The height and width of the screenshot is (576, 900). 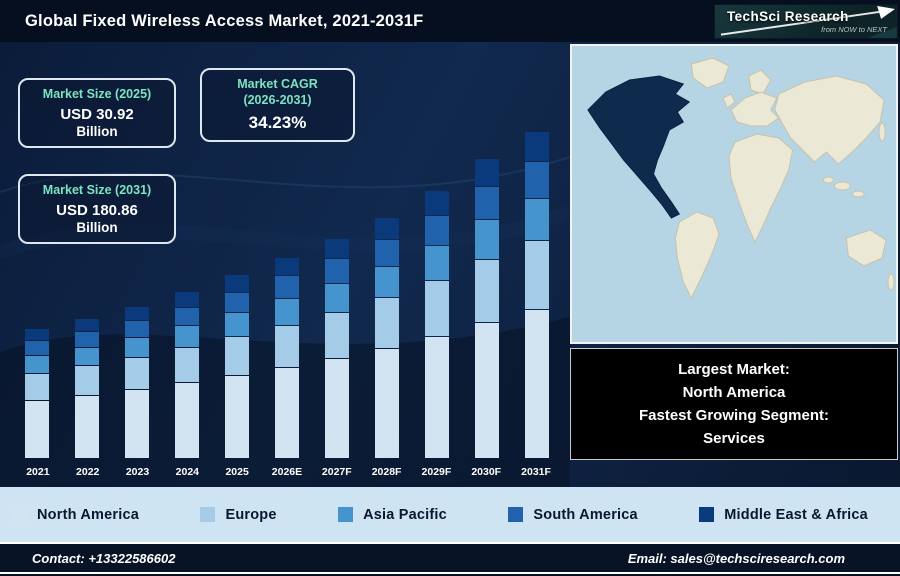 What do you see at coordinates (37, 364) in the screenshot?
I see `segment-asia-pacific-2021` at bounding box center [37, 364].